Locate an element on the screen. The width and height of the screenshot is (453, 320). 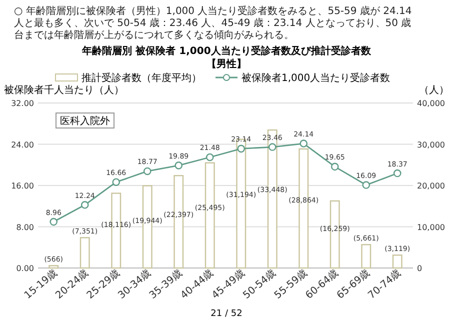
y2-tick-label: 40,000 is located at coordinates (431, 103).